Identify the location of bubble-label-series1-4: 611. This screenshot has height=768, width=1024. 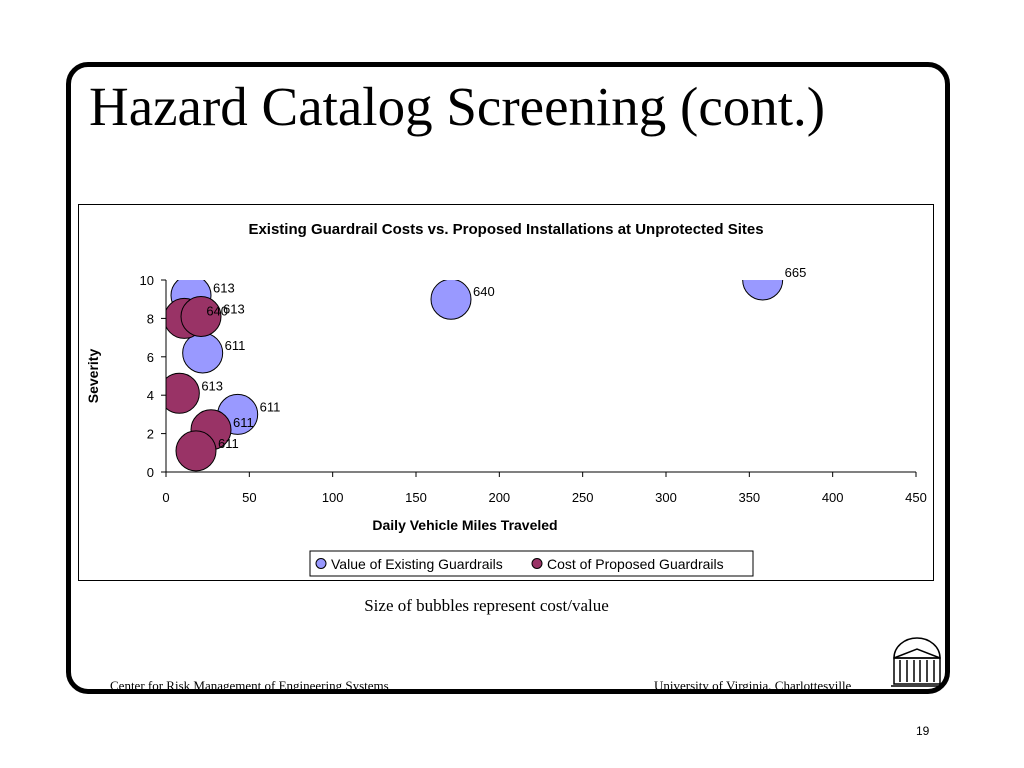
(235, 345).